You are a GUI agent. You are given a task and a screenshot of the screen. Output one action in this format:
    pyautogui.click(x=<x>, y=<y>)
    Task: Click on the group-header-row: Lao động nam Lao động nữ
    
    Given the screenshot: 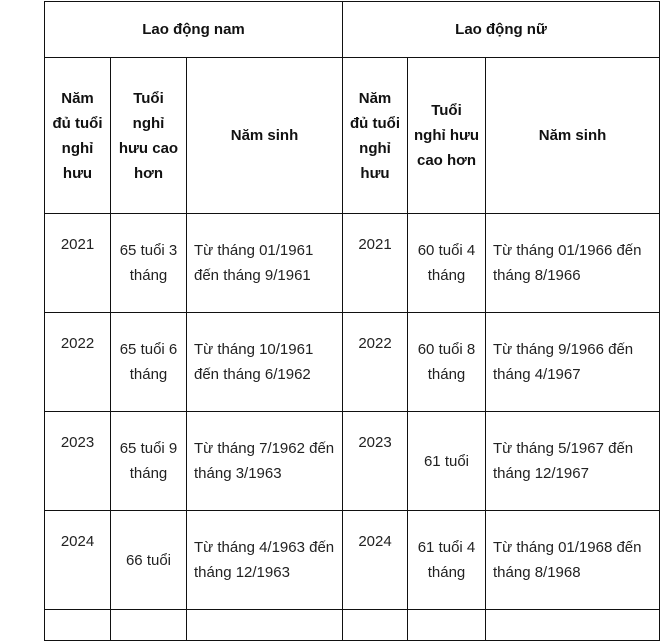 What is the action you would take?
    pyautogui.click(x=352, y=29)
    